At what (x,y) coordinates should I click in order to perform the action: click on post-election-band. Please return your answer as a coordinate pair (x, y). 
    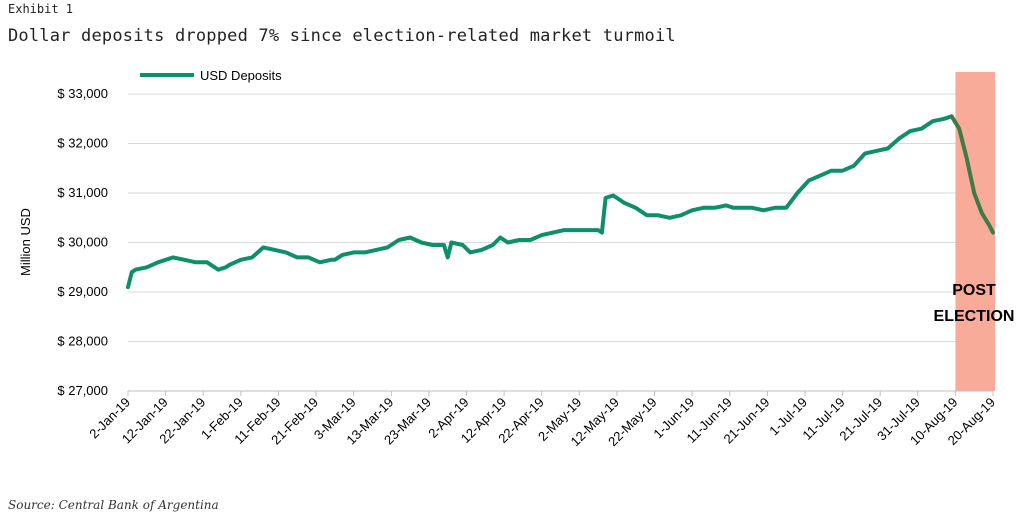
    Looking at the image, I should click on (975, 231).